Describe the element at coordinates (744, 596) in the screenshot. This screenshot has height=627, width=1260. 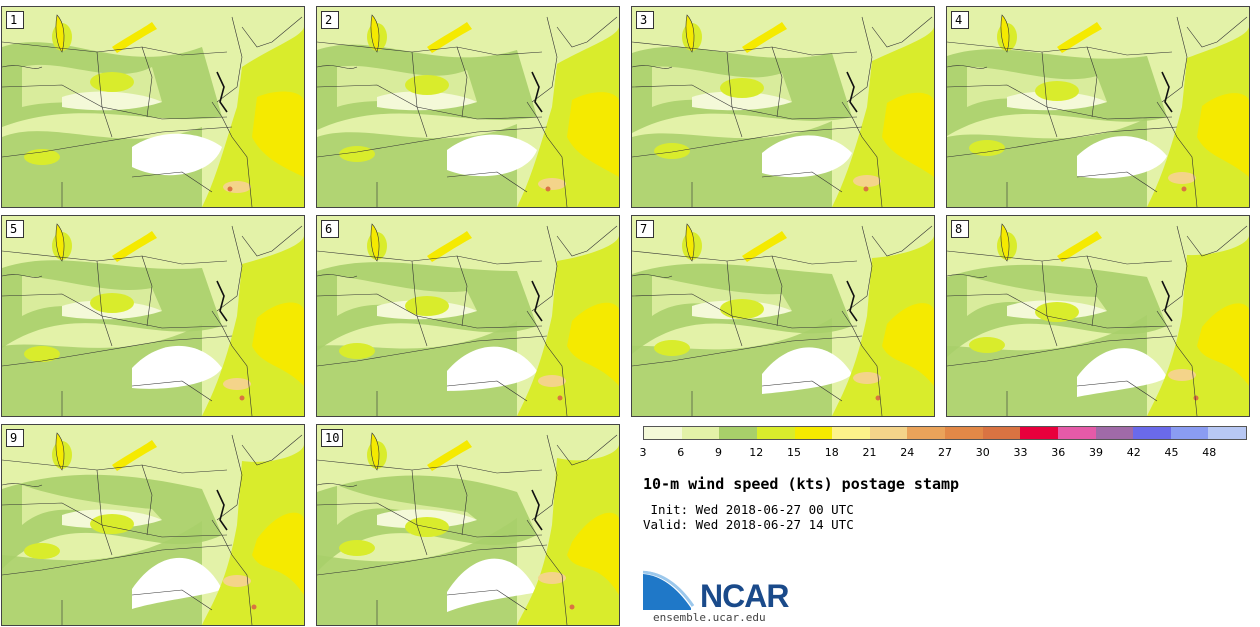
I see `logo-wordmark: NCAR` at that location.